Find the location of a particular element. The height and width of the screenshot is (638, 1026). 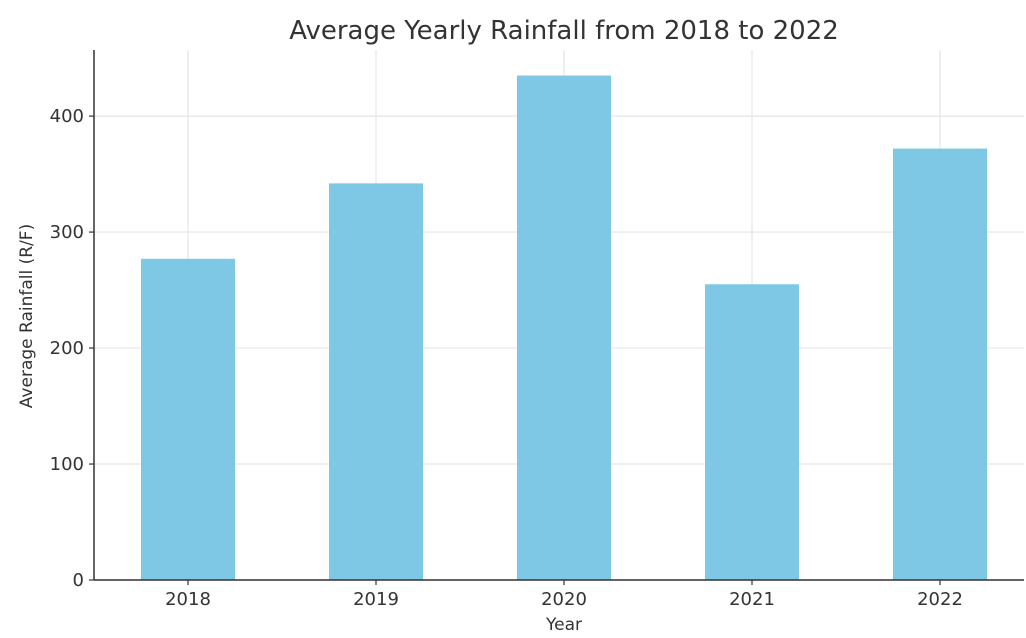

y-tick-label: 200 is located at coordinates (67, 348).